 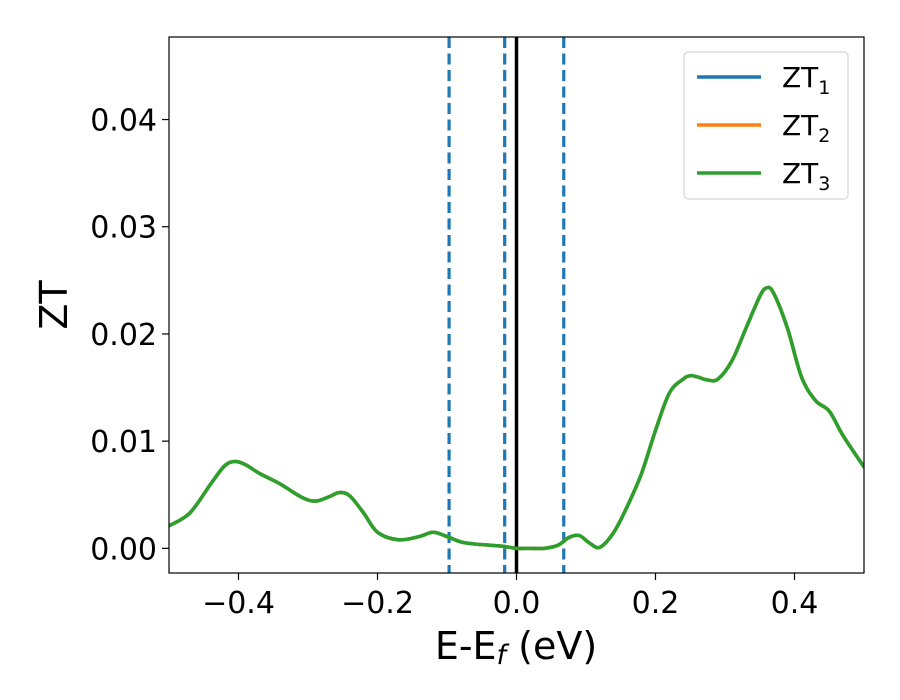 I want to click on legend-label-zt2: ZT2, so click(x=806, y=128).